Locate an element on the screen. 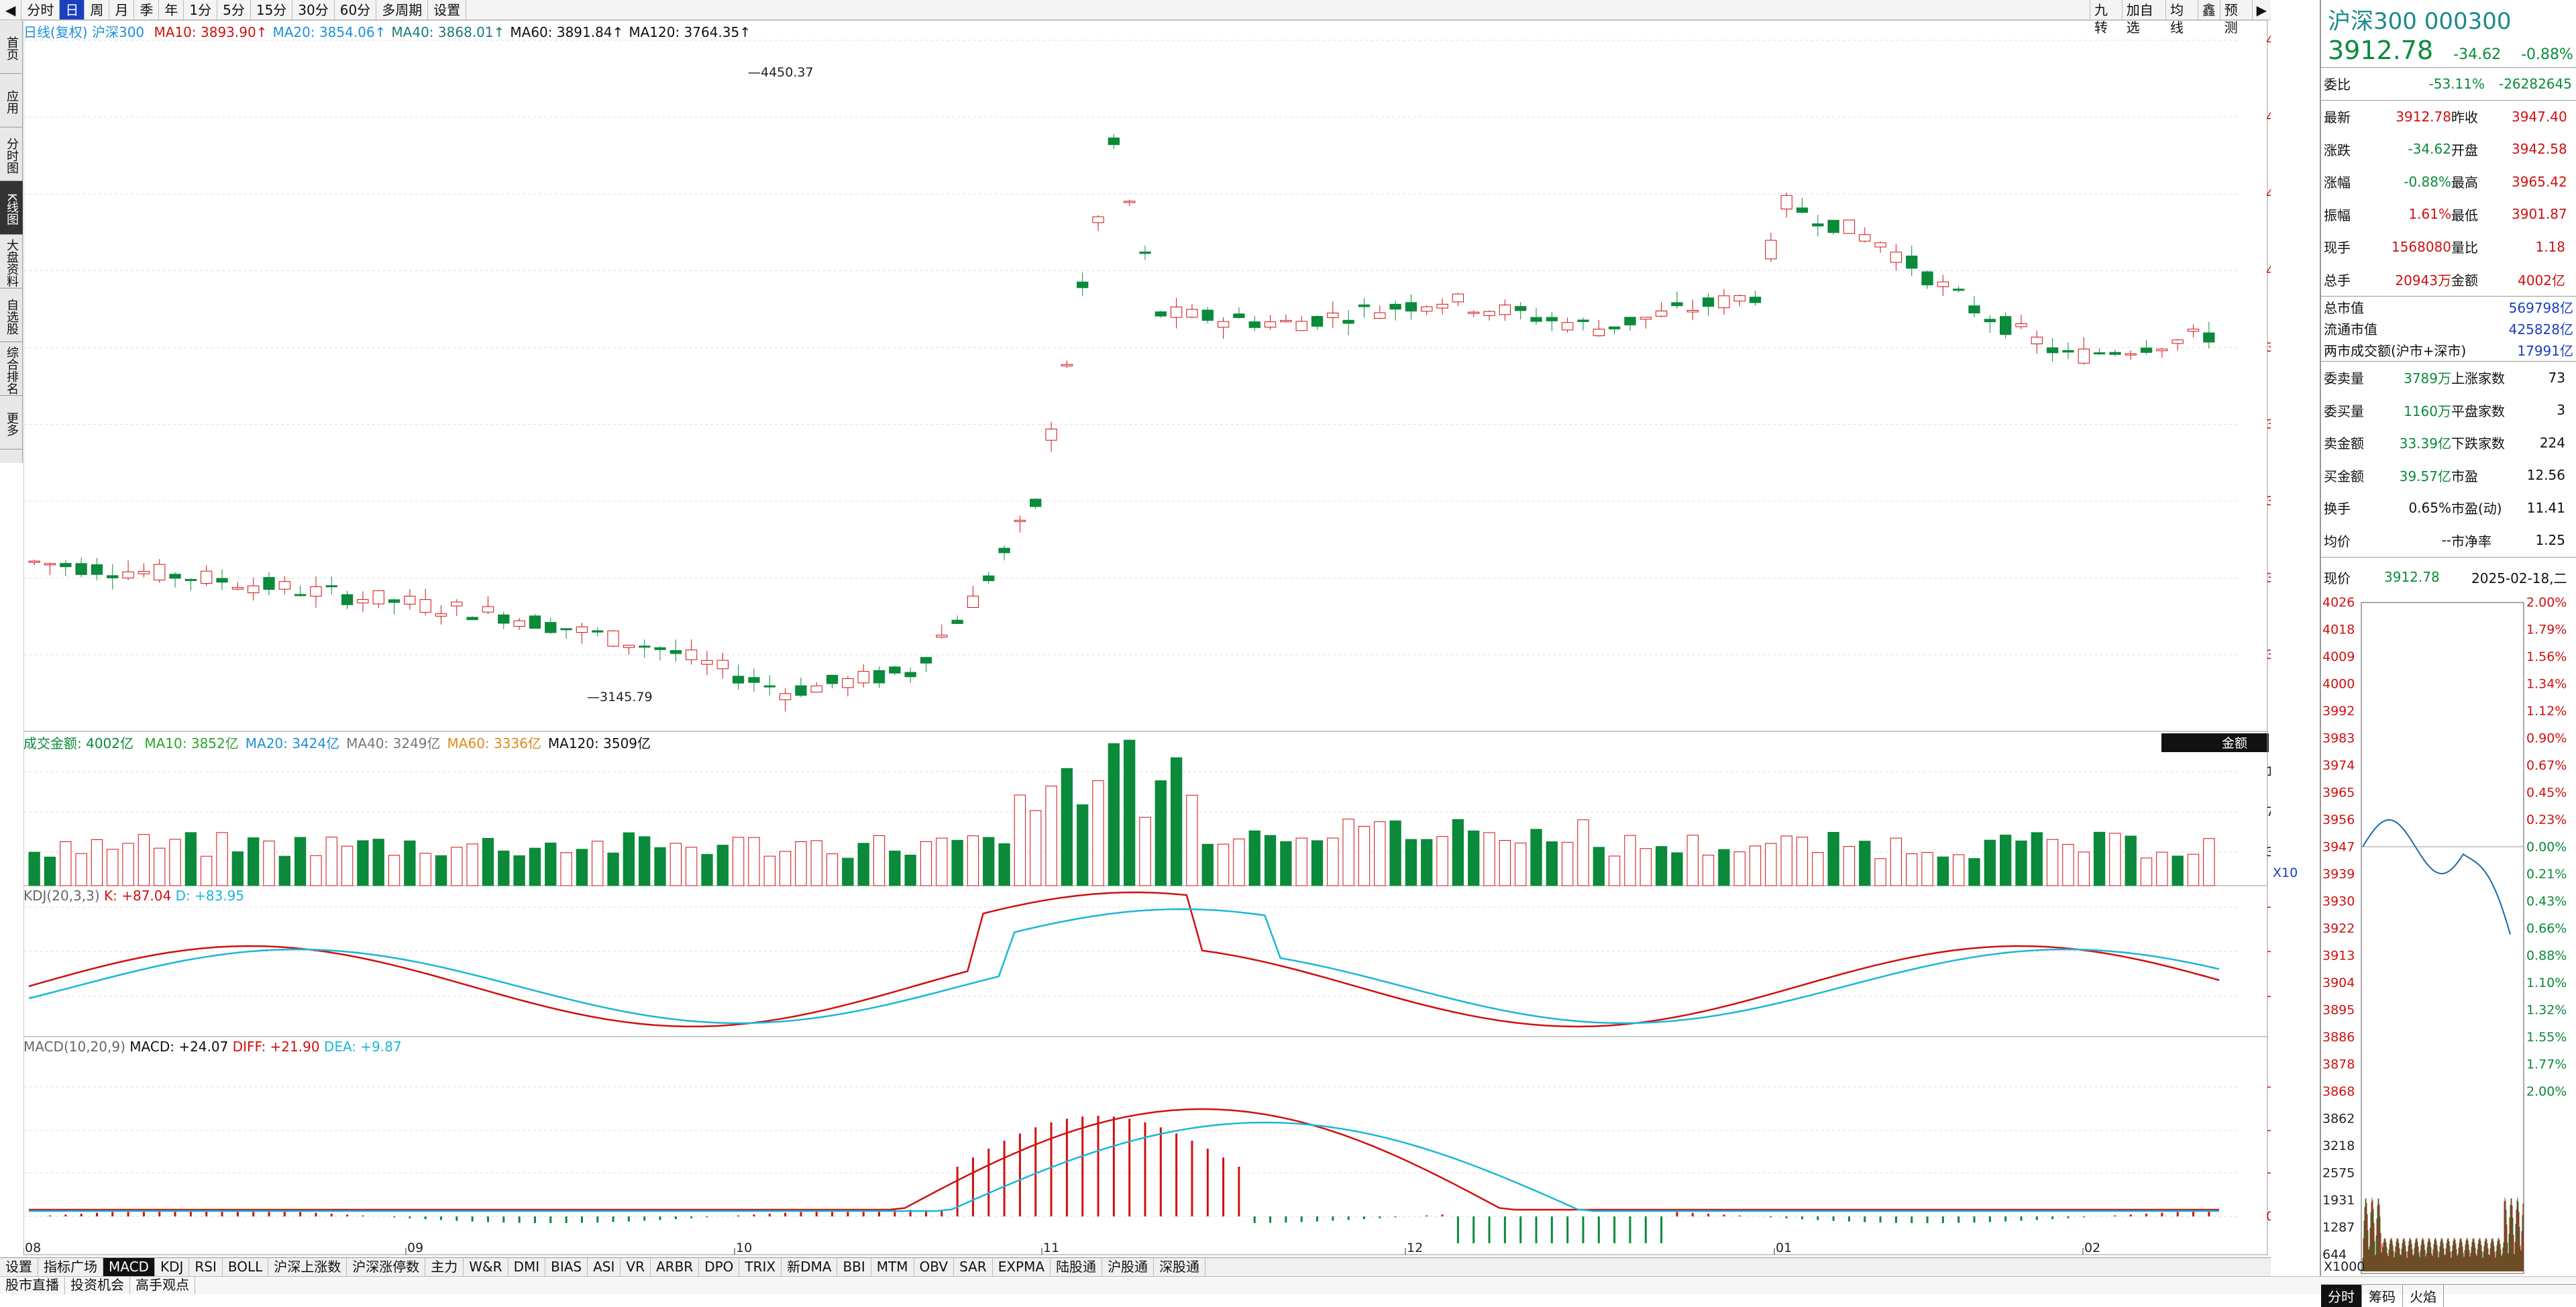 Image resolution: width=2576 pixels, height=1307 pixels. indicator-tab: EXPMA is located at coordinates (1022, 1267).